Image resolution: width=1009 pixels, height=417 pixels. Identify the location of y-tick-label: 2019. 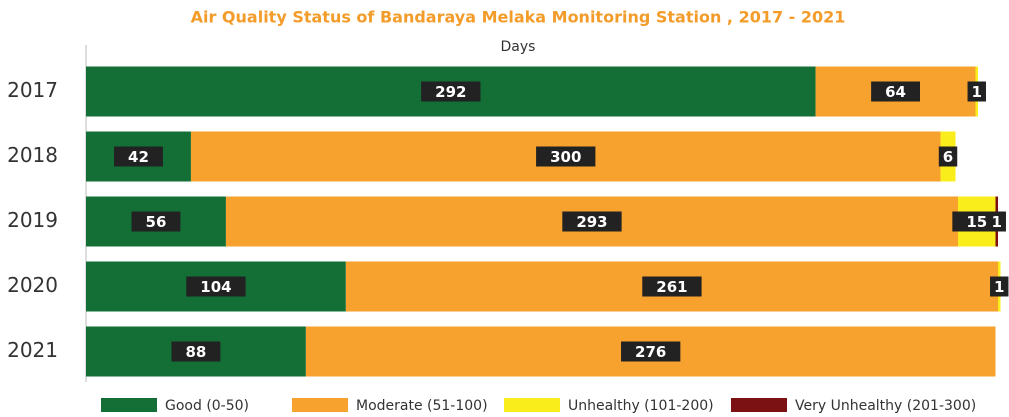
(32, 220).